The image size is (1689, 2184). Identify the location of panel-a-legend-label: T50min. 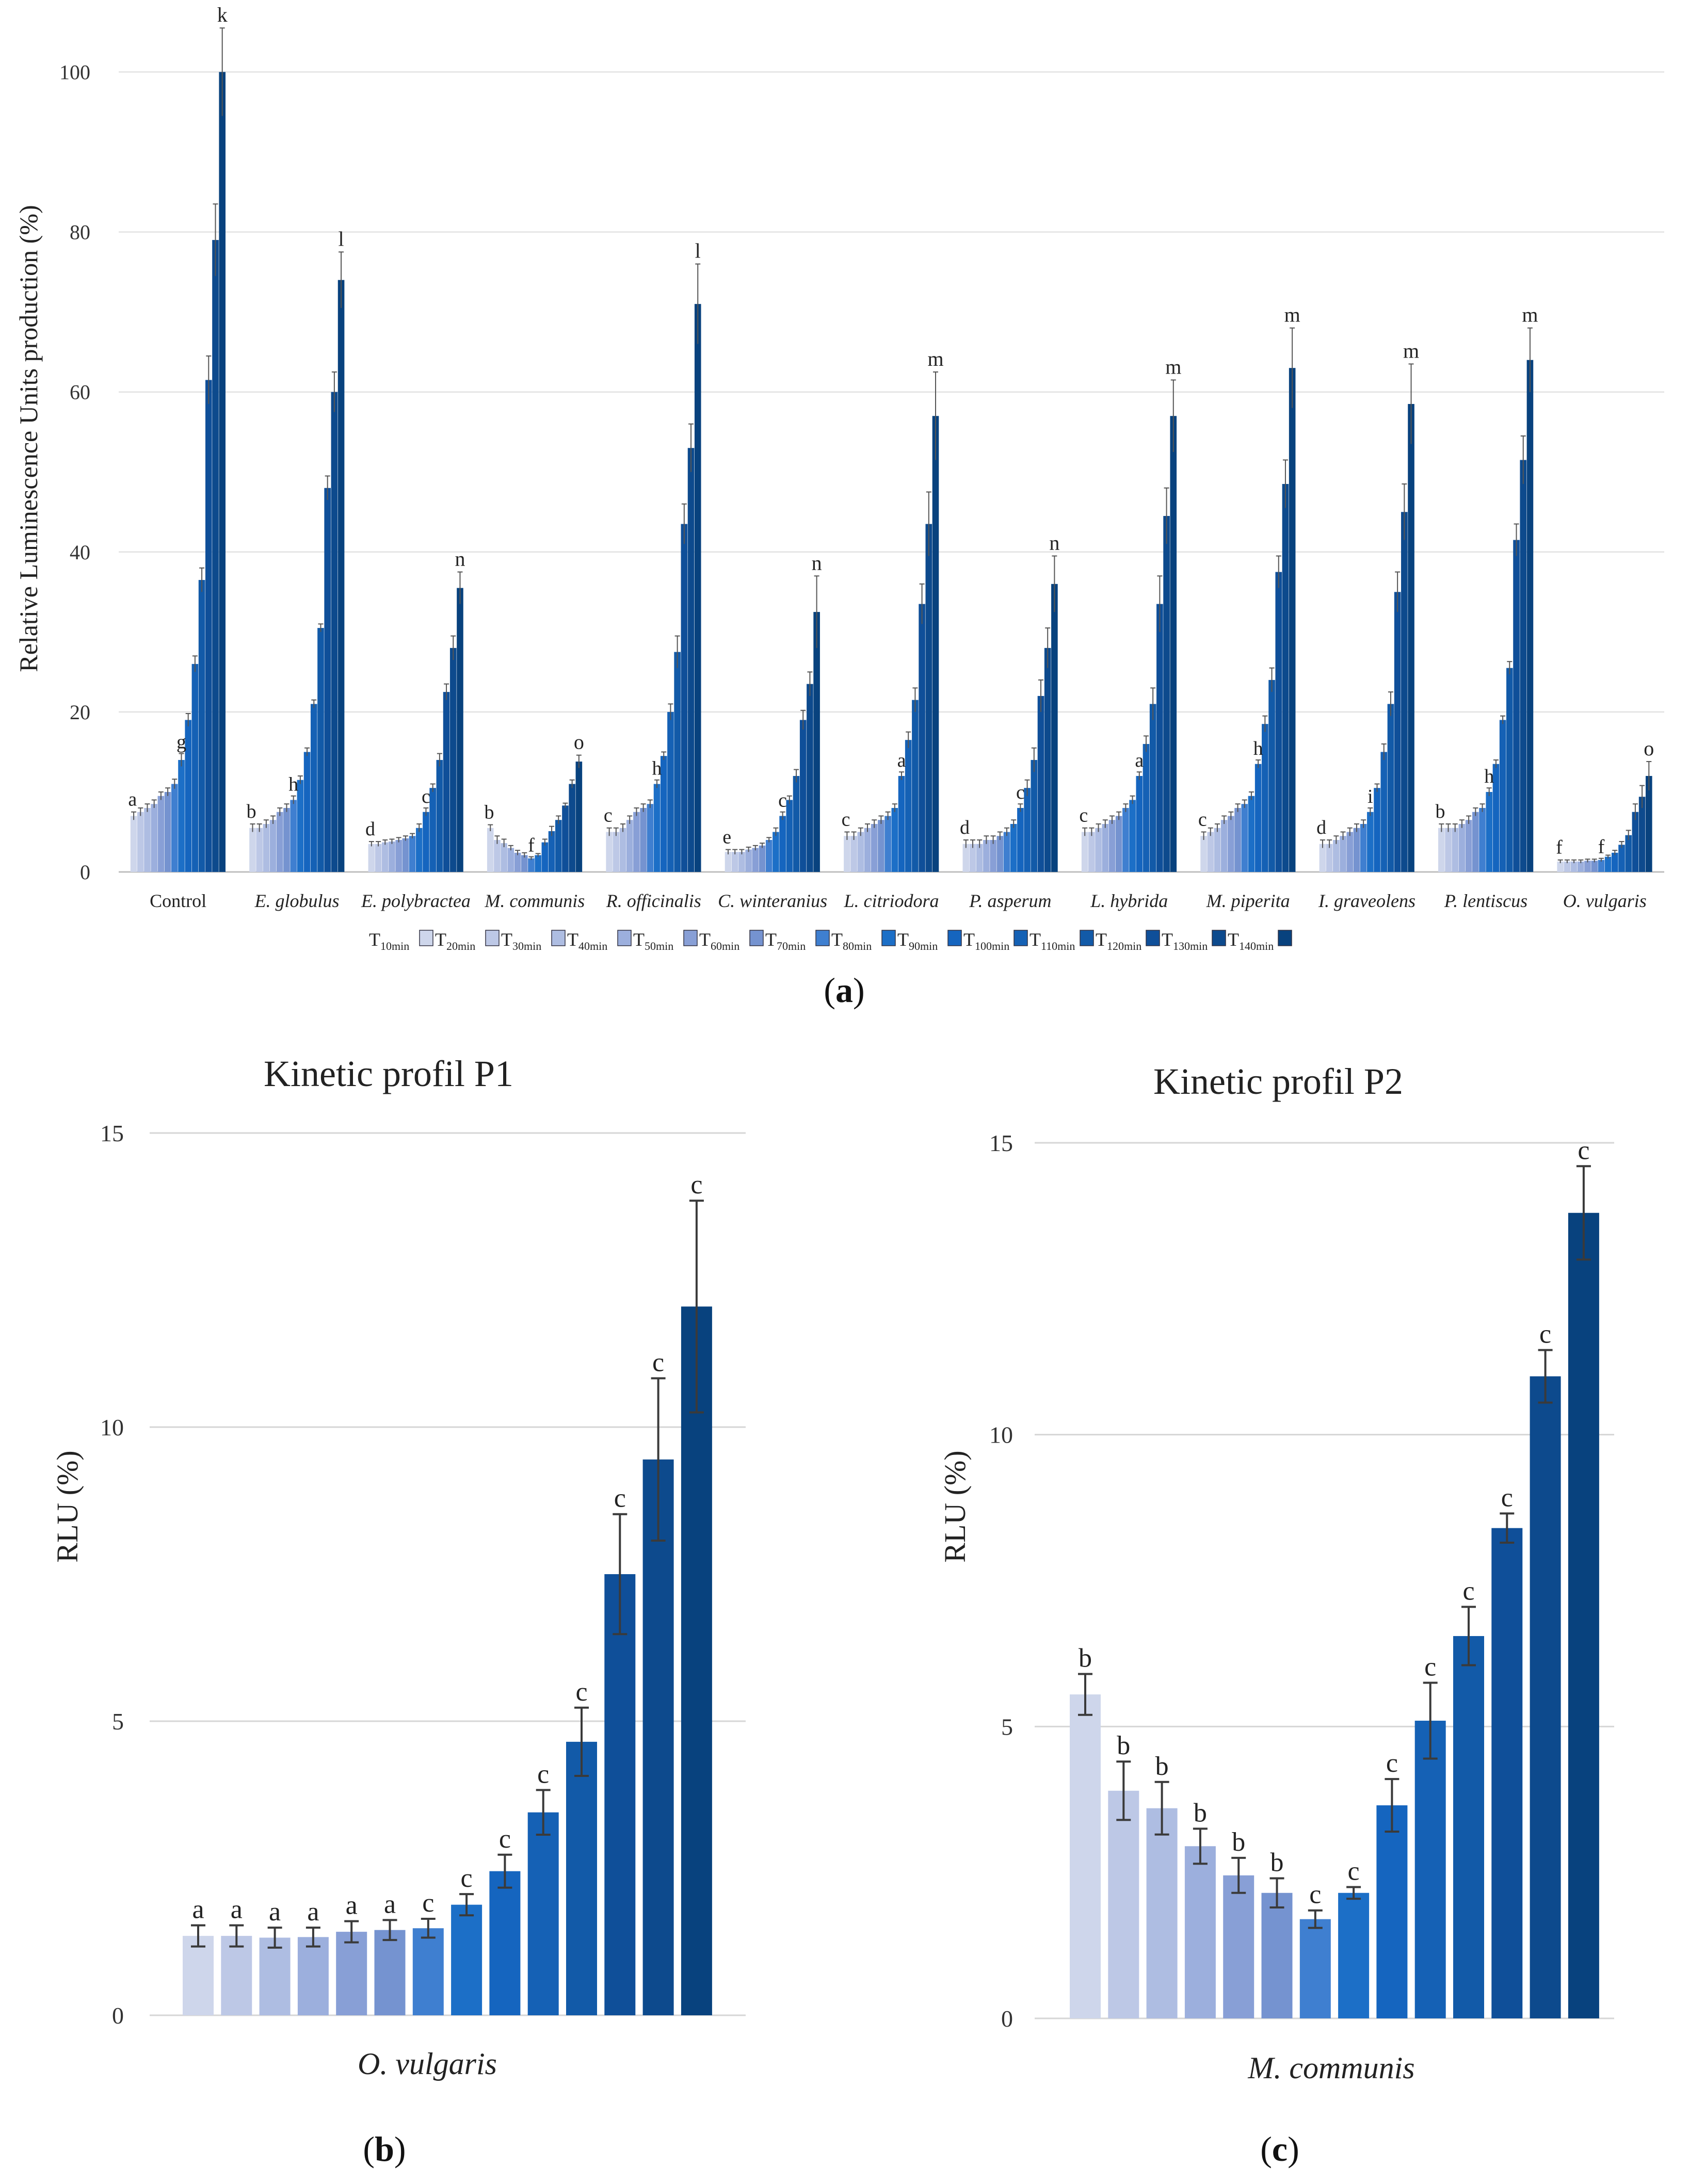
(653, 940).